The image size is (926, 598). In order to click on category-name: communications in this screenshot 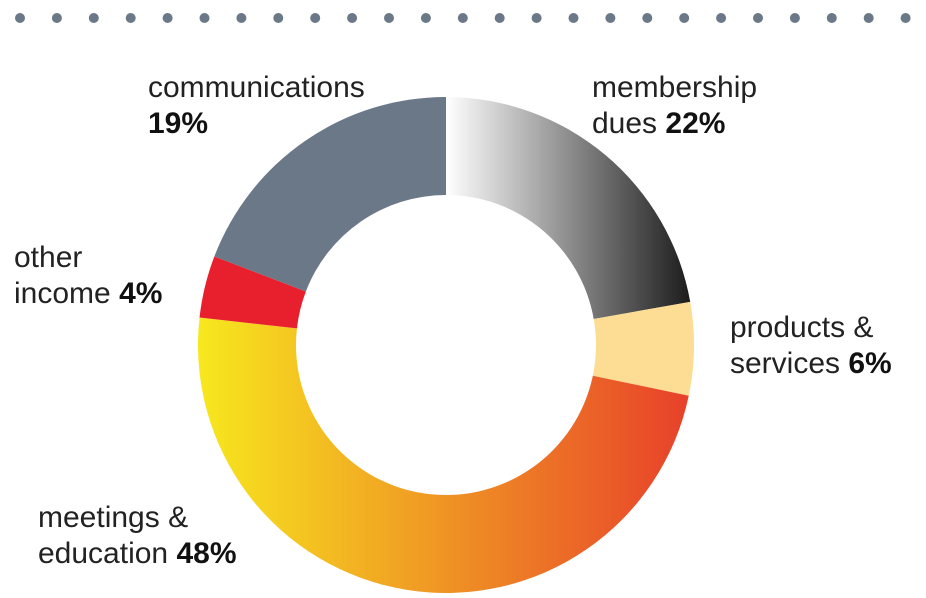, I will do `click(256, 87)`.